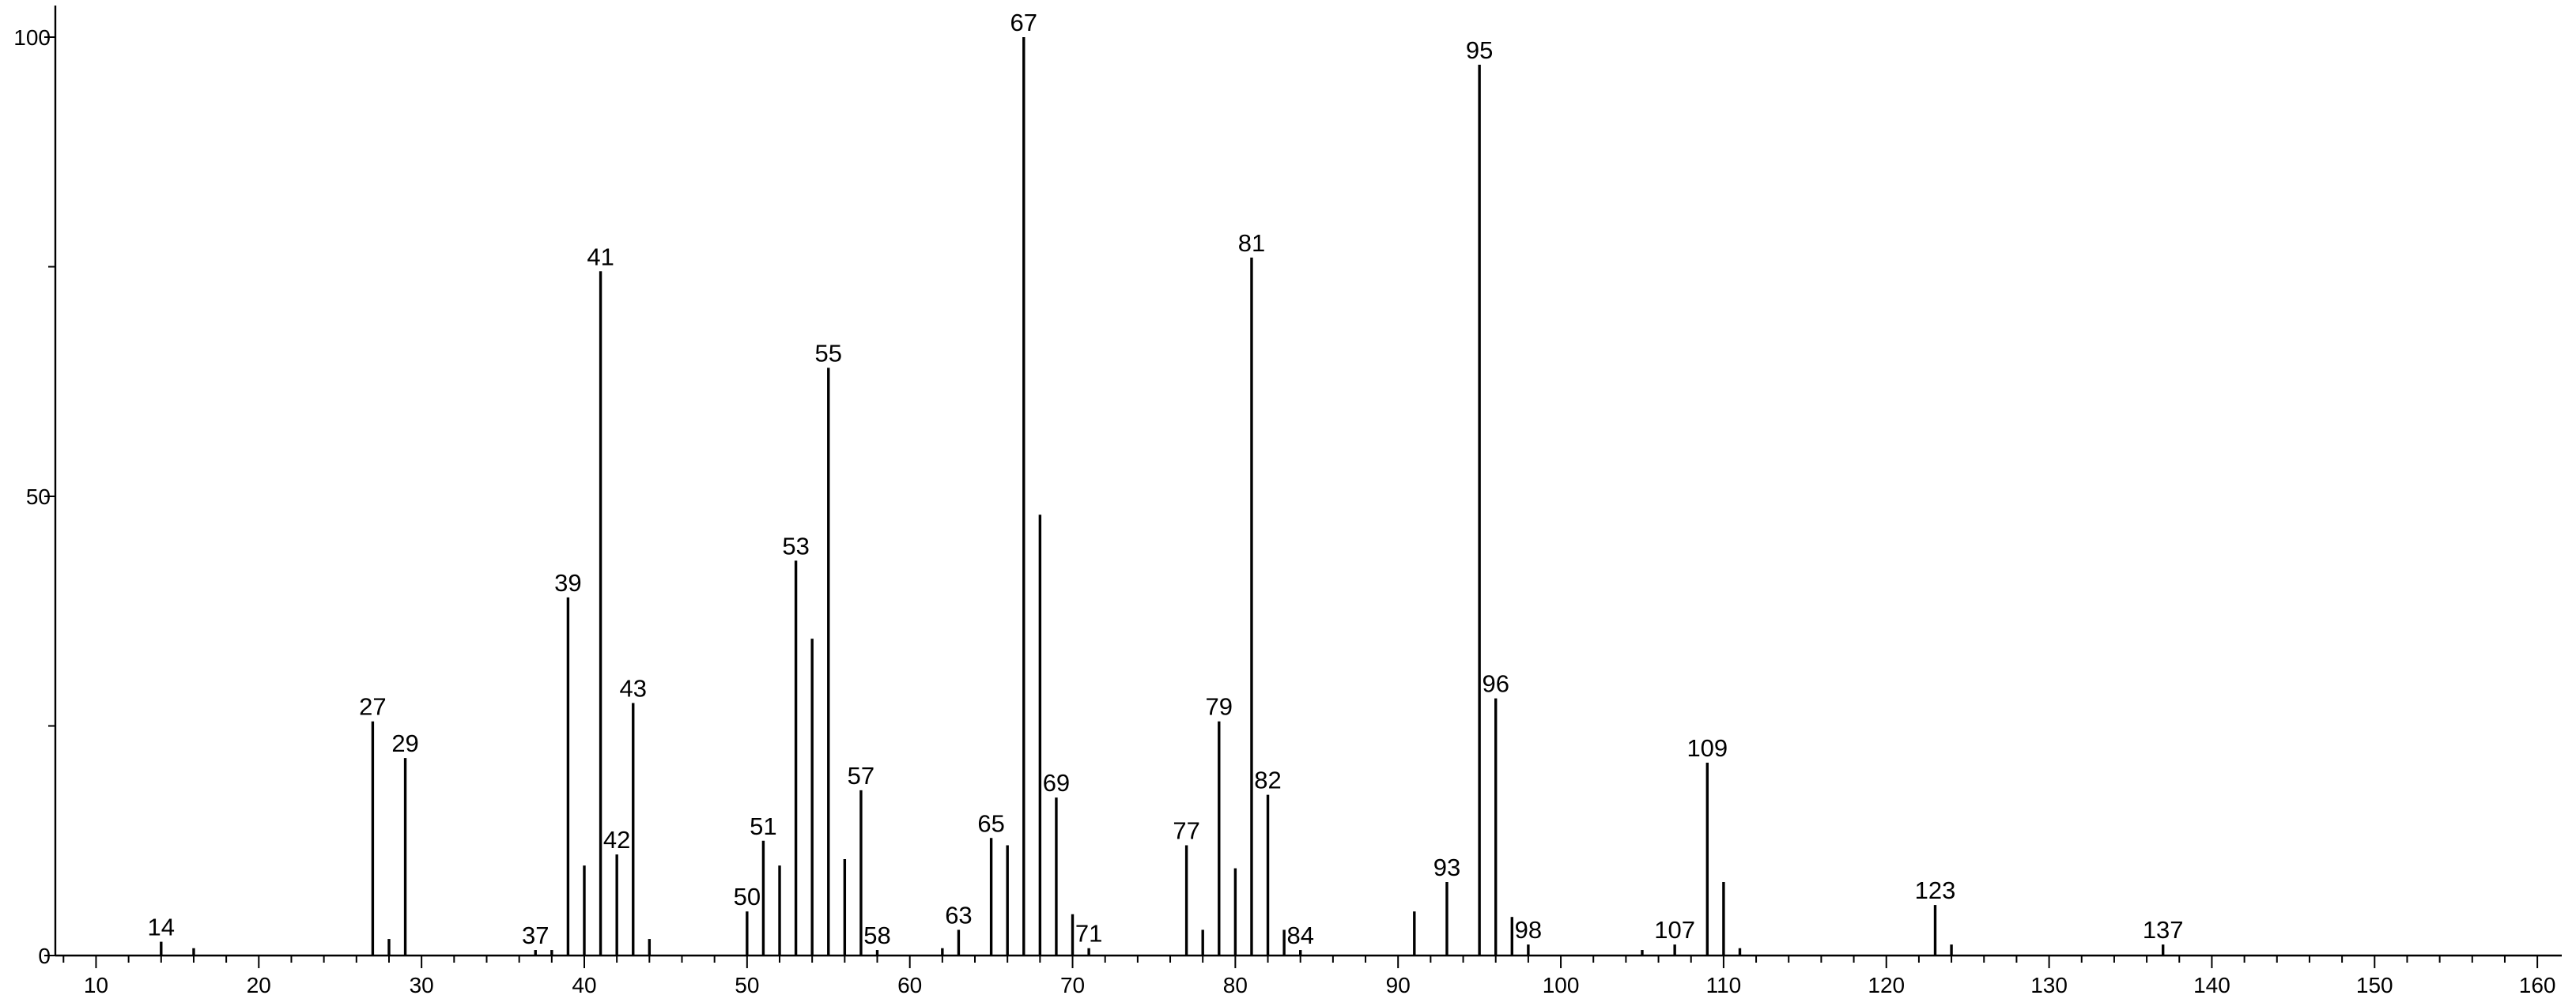  I want to click on peak-label: 84, so click(1299, 935).